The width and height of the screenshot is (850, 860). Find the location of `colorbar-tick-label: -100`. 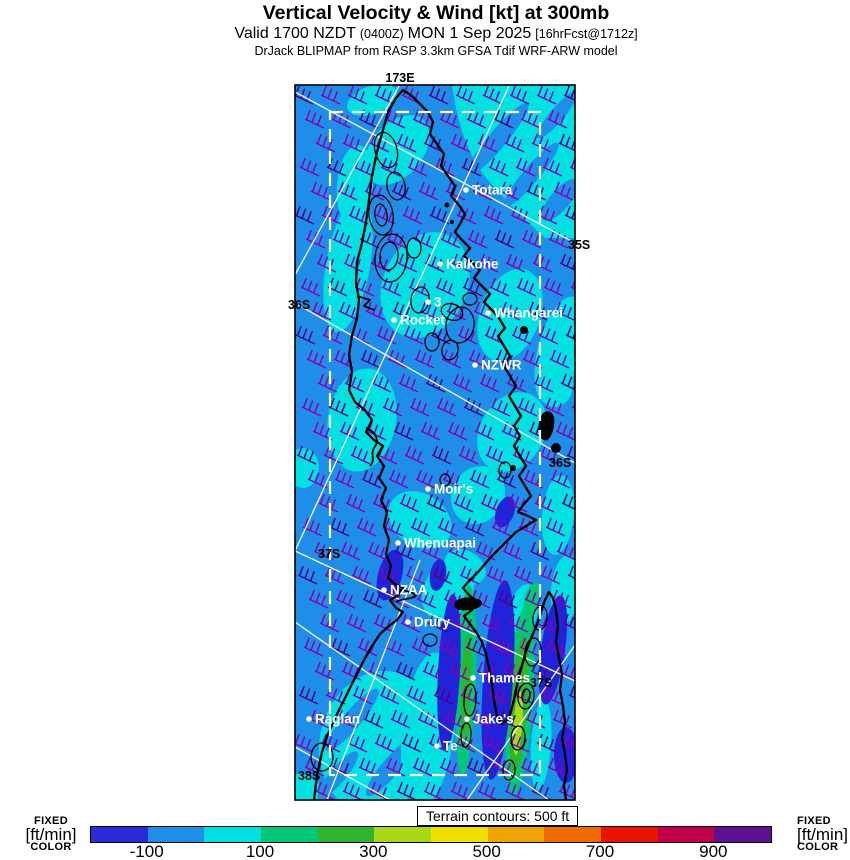

colorbar-tick-label: -100 is located at coordinates (146, 851).